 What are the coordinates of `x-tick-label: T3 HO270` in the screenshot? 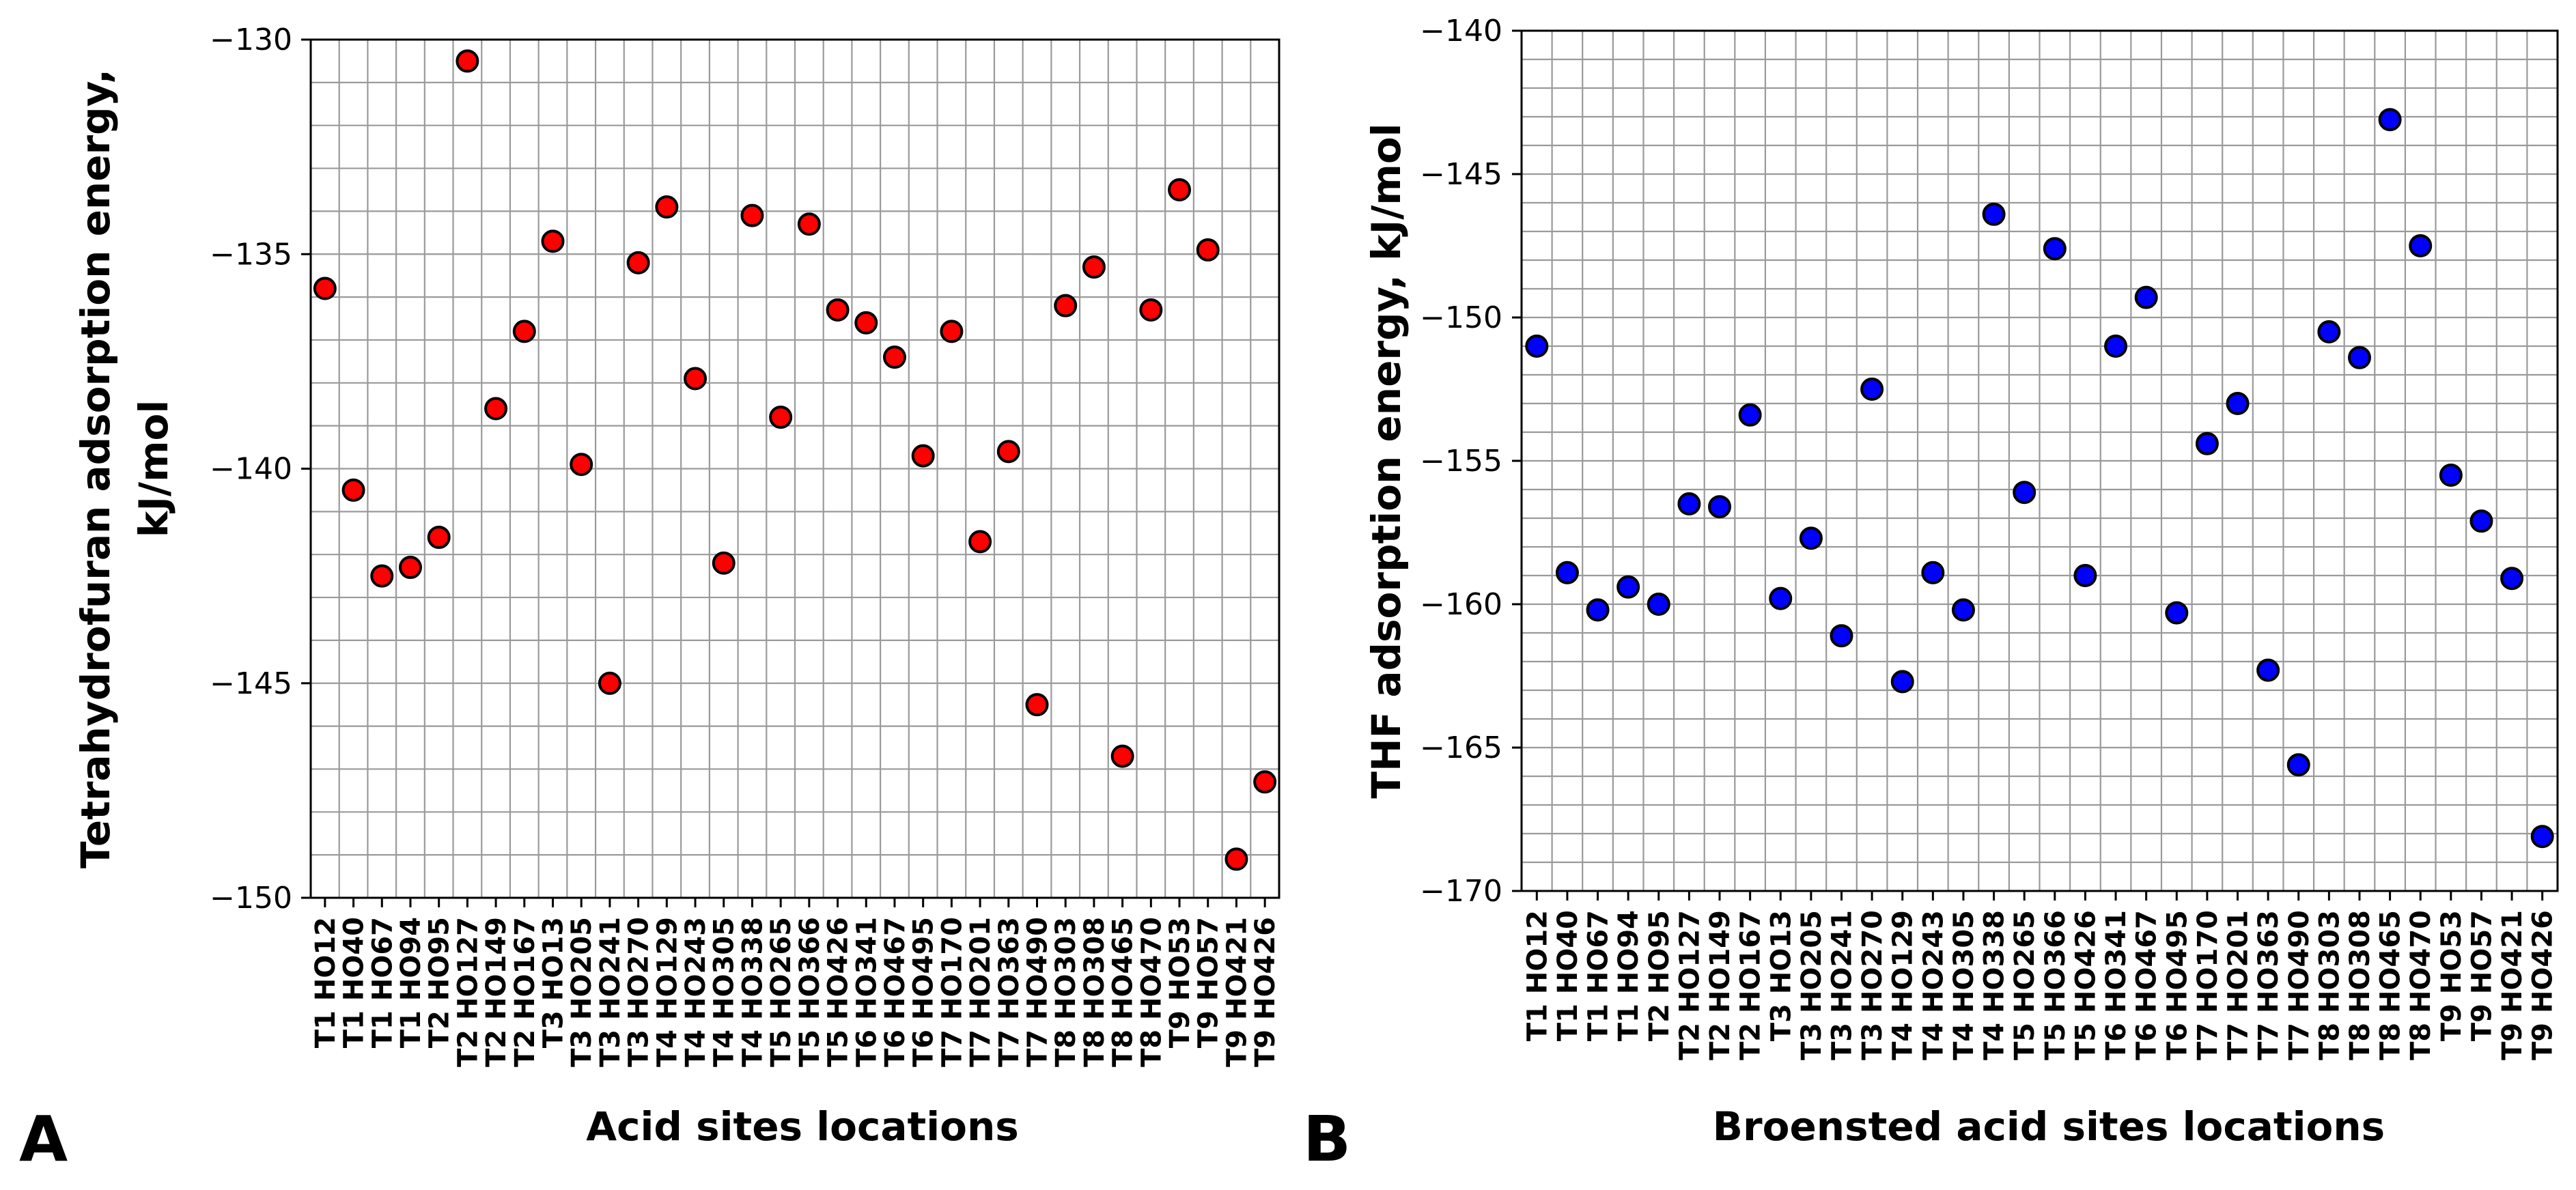 It's located at (1873, 985).